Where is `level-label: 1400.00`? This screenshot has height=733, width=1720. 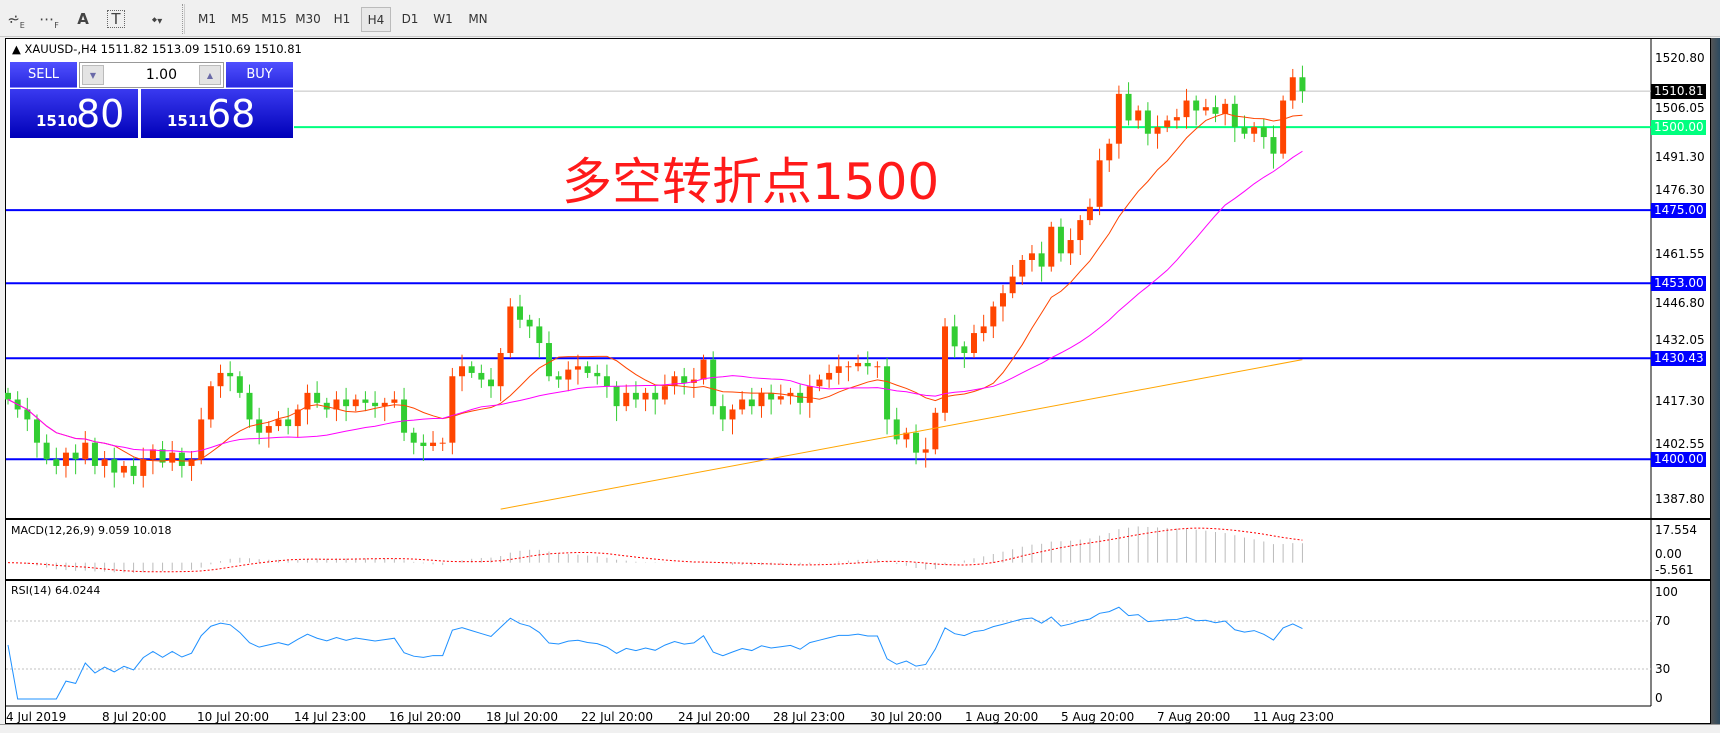 level-label: 1400.00 is located at coordinates (1678, 460).